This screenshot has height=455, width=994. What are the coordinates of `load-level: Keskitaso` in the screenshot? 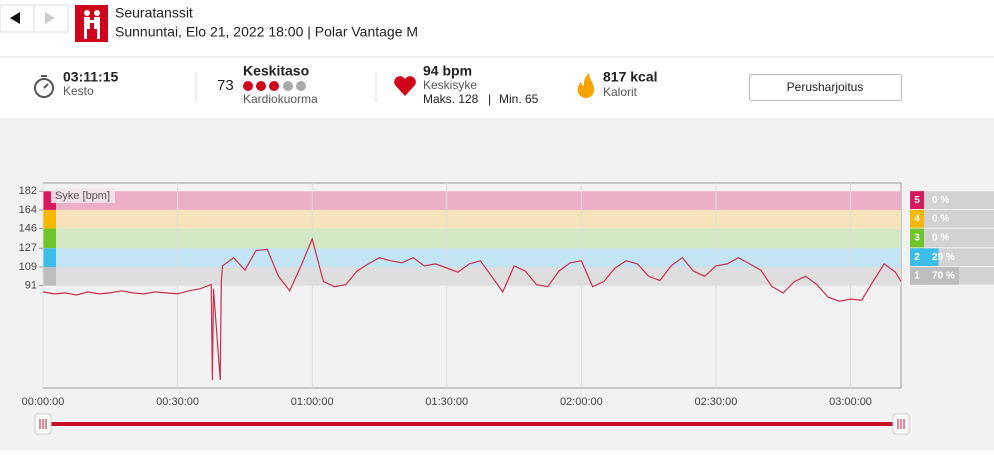 It's located at (276, 71).